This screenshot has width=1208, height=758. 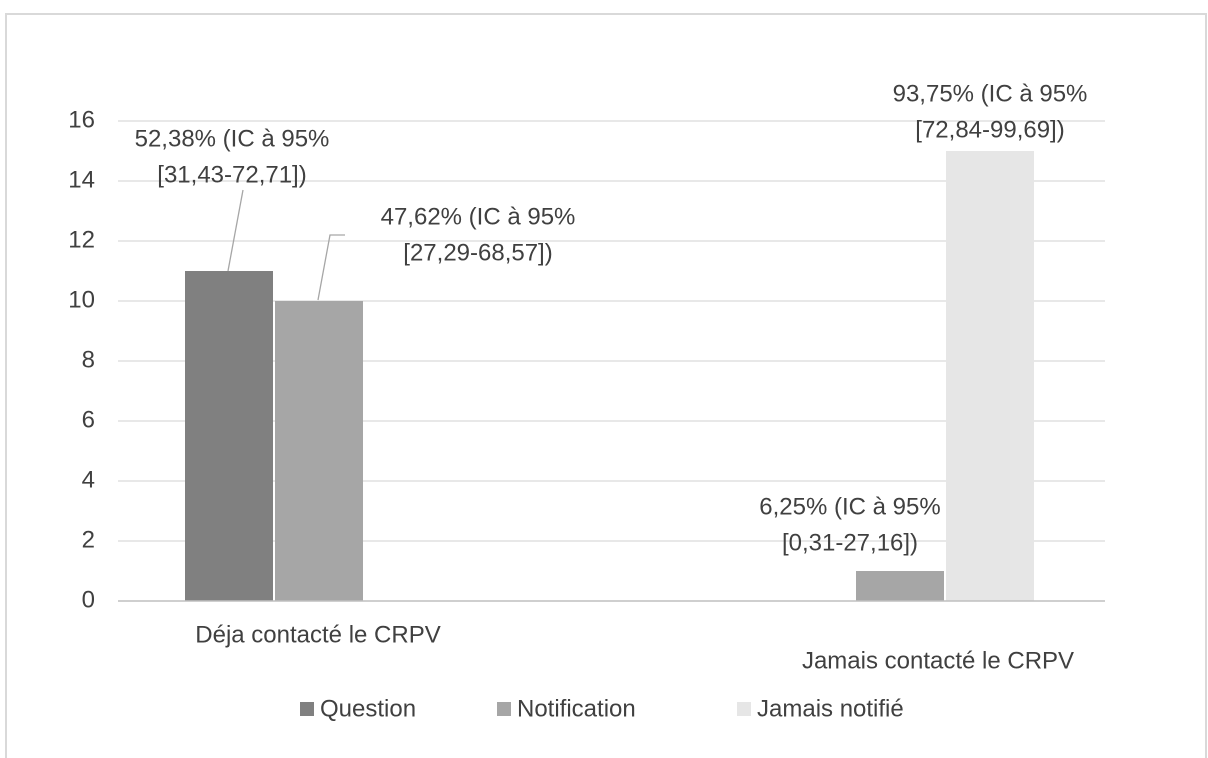 I want to click on y-tick-label: 12, so click(x=81, y=239).